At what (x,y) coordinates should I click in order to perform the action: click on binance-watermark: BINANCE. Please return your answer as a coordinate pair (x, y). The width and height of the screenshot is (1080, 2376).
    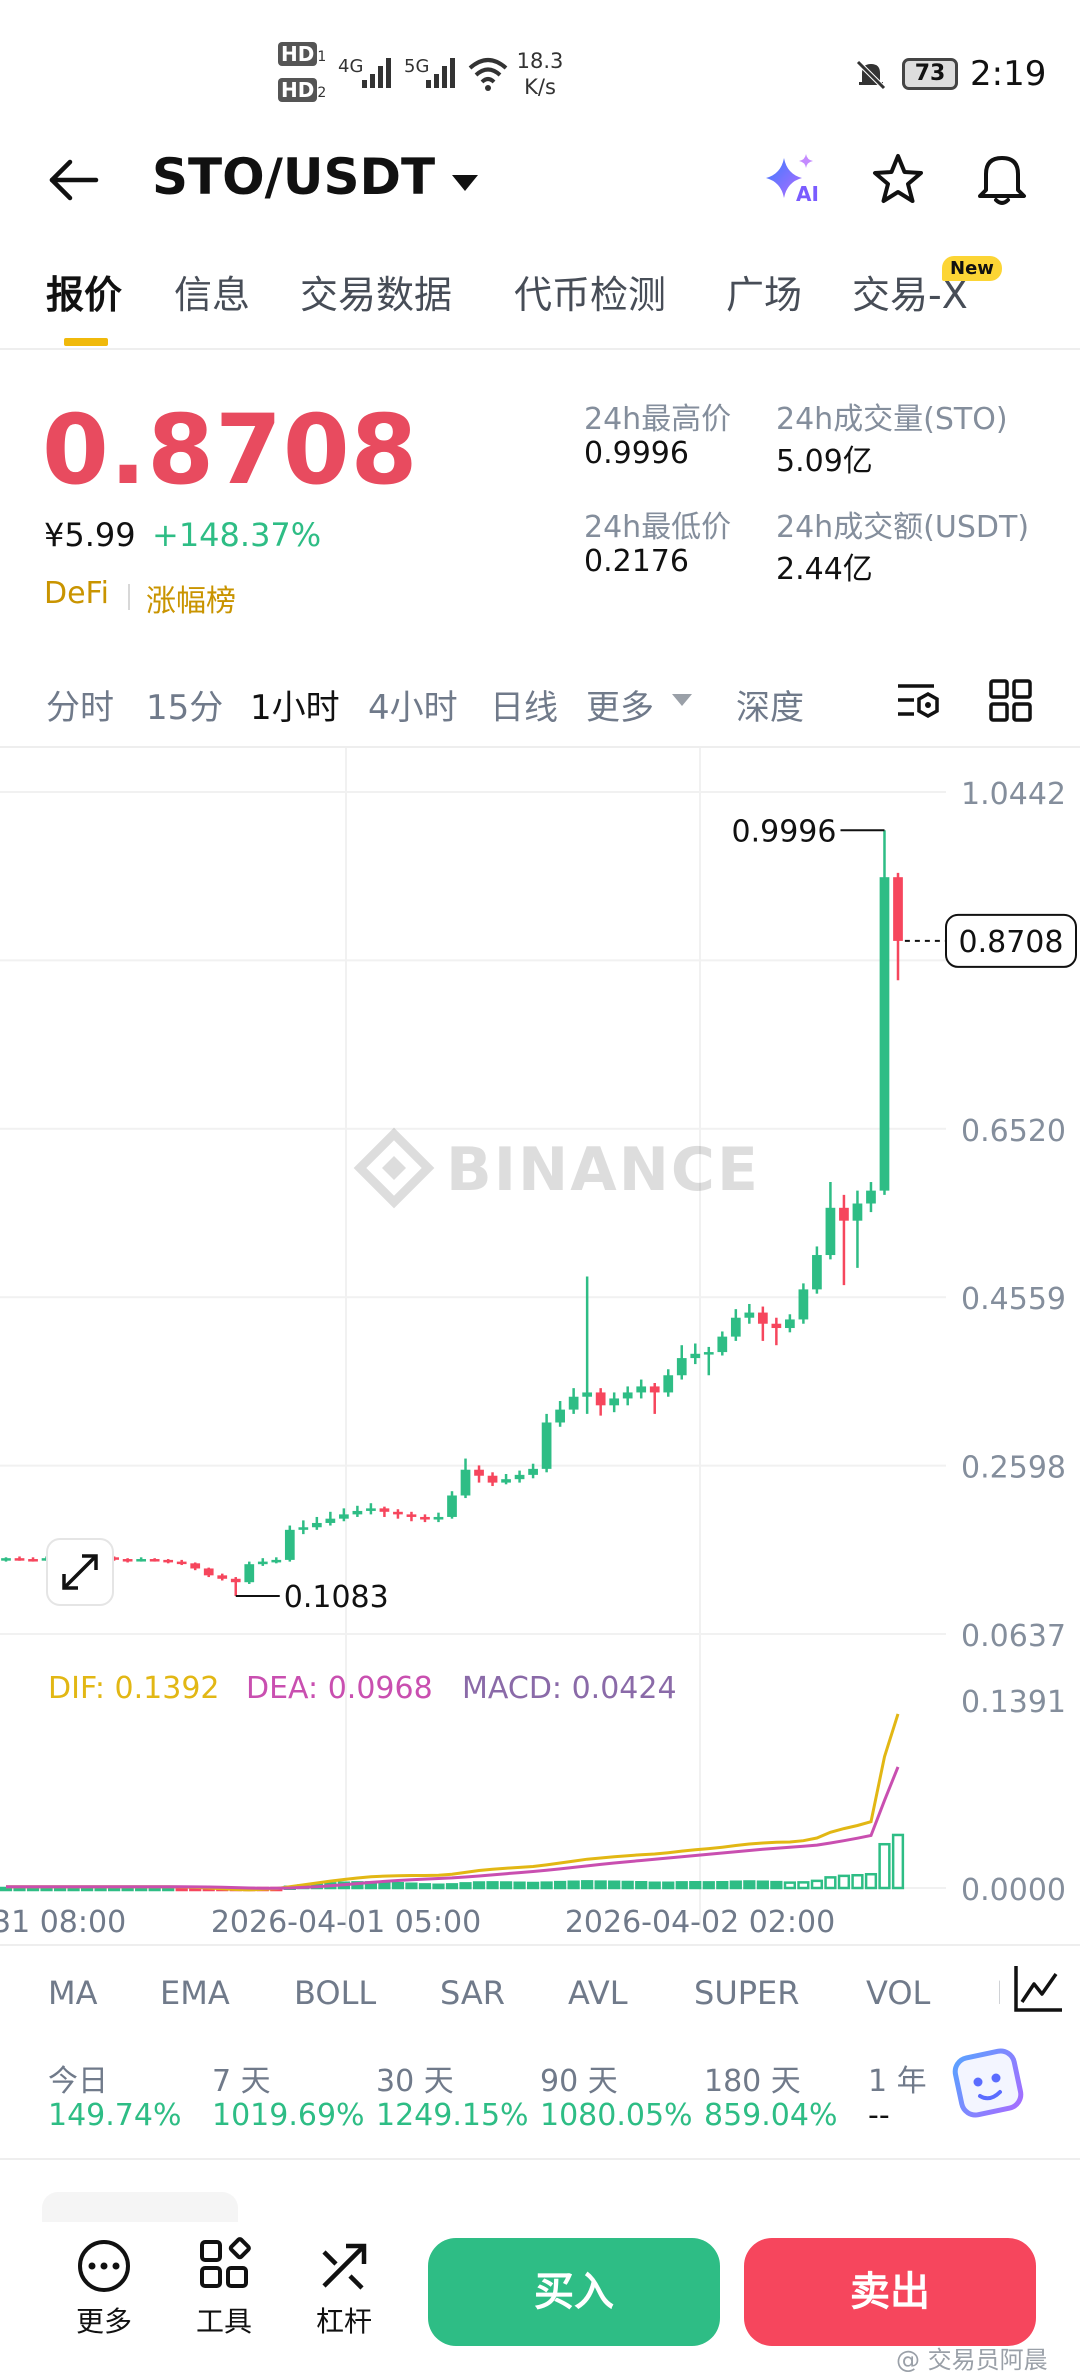
    Looking at the image, I should click on (556, 1168).